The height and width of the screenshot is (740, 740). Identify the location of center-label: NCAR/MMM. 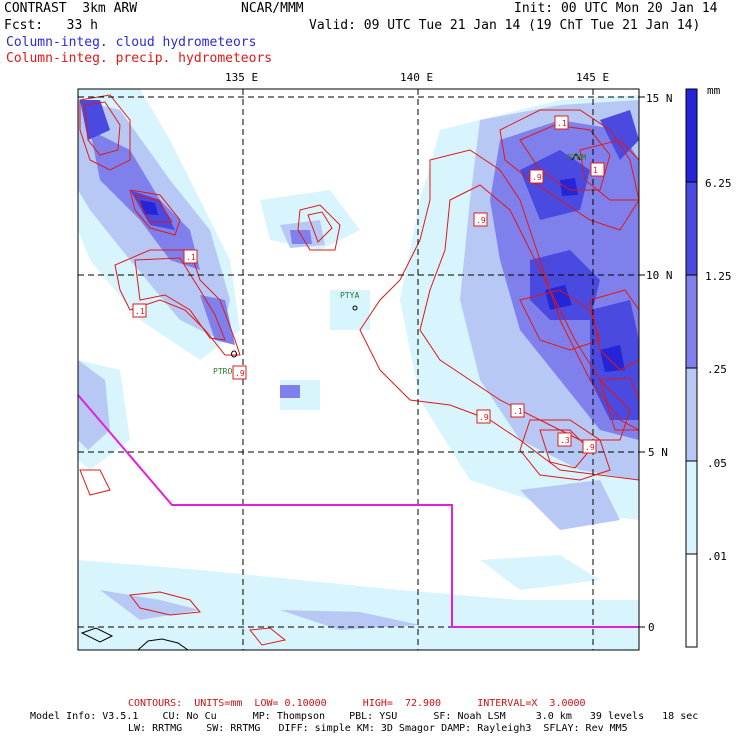
(272, 8).